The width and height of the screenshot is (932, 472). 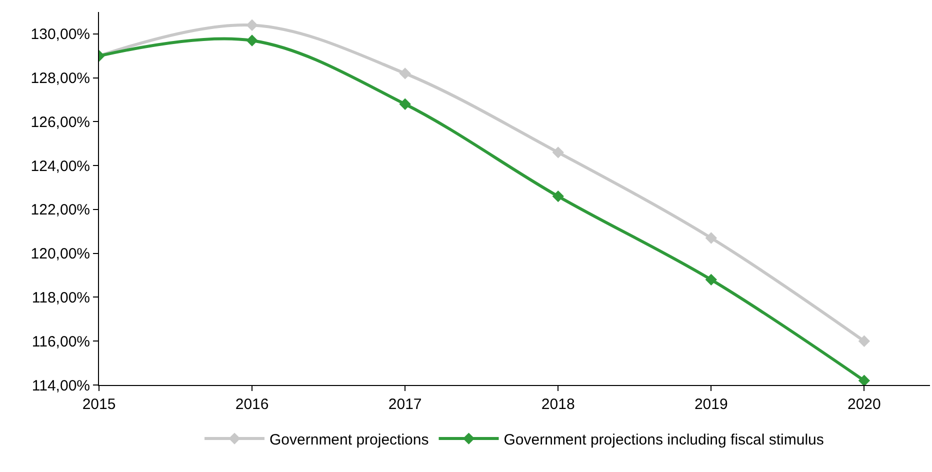 What do you see at coordinates (61, 297) in the screenshot?
I see `y-tick-label: 118,00%` at bounding box center [61, 297].